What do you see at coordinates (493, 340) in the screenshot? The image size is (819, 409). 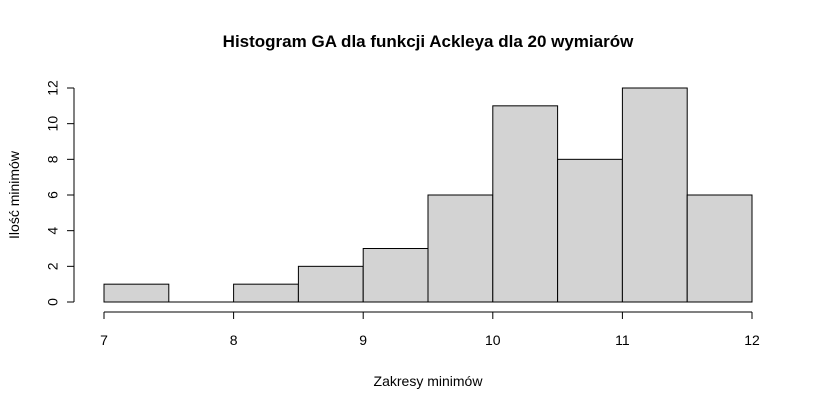 I see `x-tick-label: 10` at bounding box center [493, 340].